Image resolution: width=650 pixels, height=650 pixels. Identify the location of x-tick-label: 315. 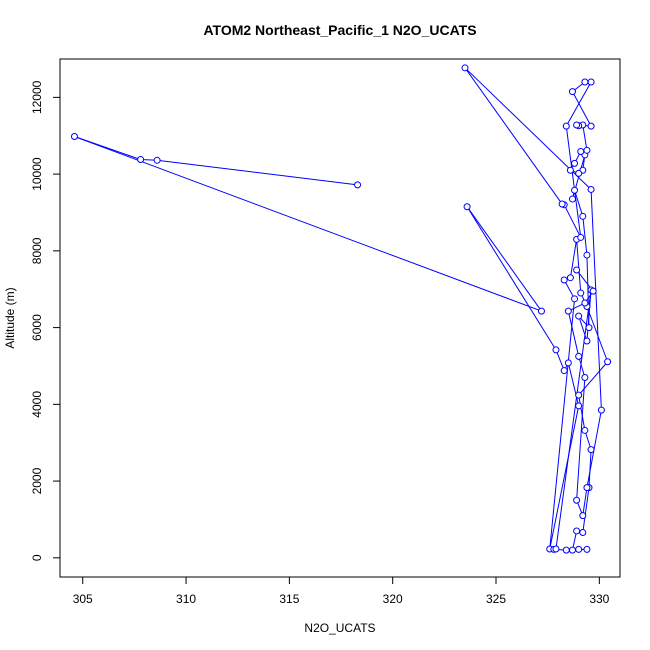
(289, 599).